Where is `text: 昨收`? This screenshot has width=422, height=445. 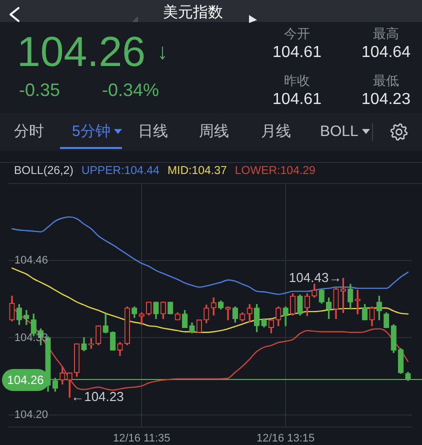 text: 昨收 is located at coordinates (297, 80).